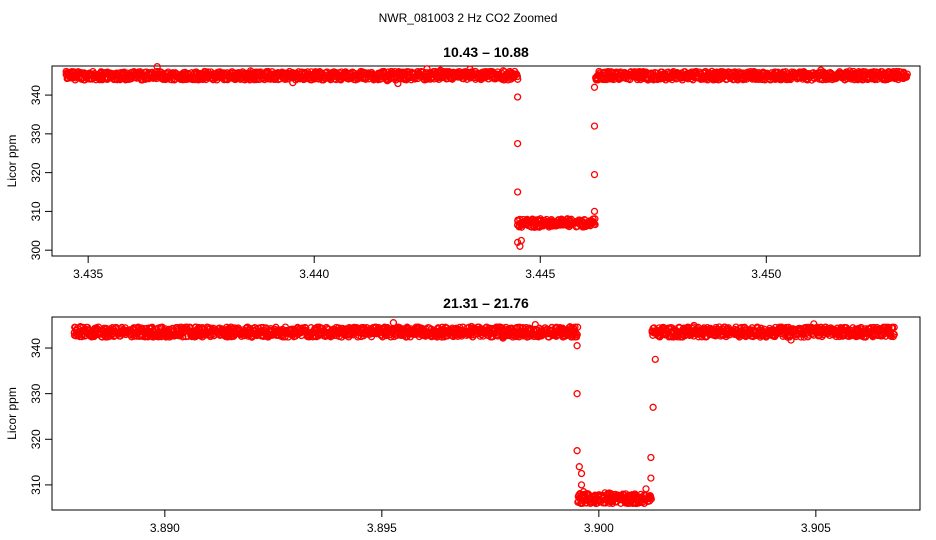 This screenshot has height=540, width=936. I want to click on panel-title: 21.31 – 21.76, so click(486, 303).